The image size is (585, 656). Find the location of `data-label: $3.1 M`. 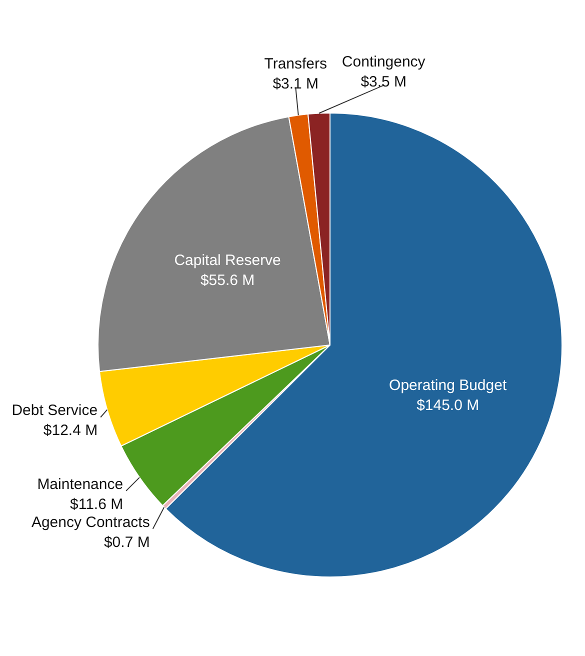

data-label: $3.1 M is located at coordinates (295, 83).